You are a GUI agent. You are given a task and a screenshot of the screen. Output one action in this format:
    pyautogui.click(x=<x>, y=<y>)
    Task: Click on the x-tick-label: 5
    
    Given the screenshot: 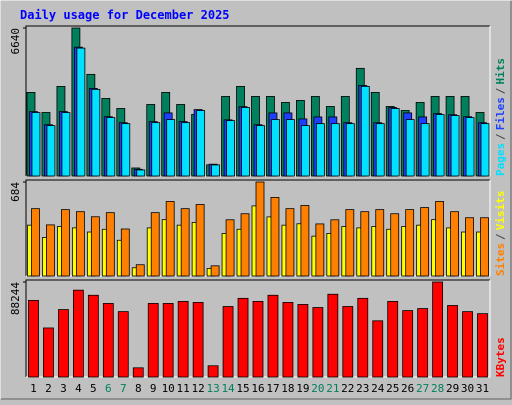 What is the action you would take?
    pyautogui.click(x=93, y=388)
    